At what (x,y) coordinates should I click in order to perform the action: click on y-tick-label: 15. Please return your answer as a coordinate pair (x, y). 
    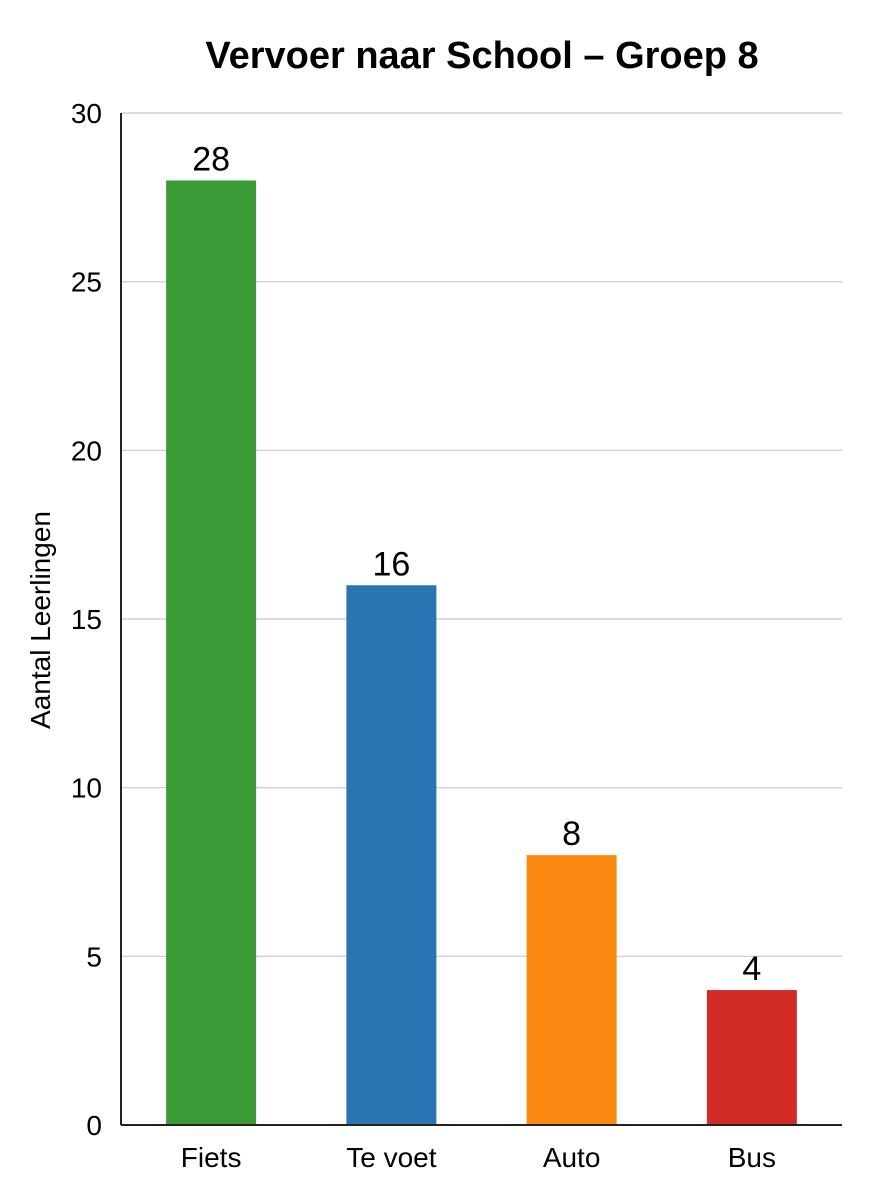
    Looking at the image, I should click on (86, 619).